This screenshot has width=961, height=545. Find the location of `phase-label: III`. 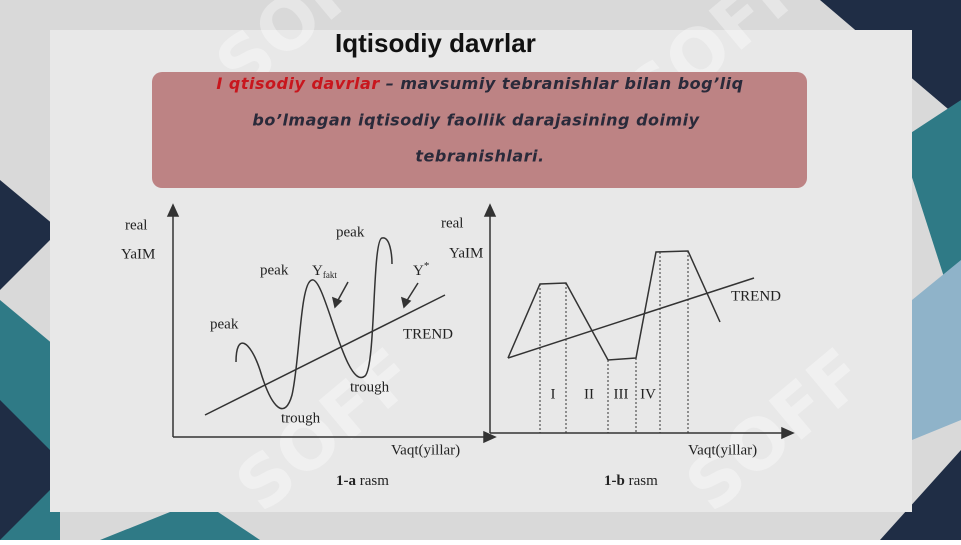

phase-label: III is located at coordinates (621, 394).